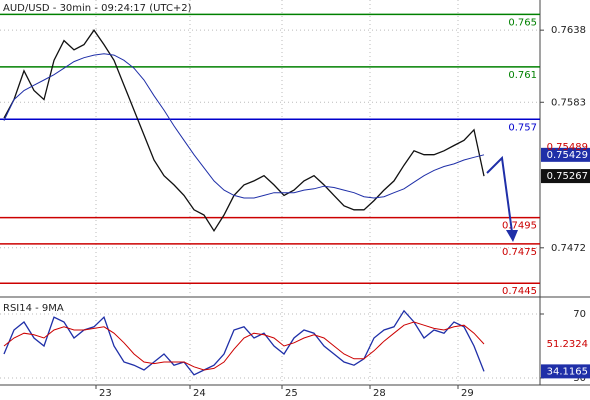 The image size is (590, 400). What do you see at coordinates (522, 127) in the screenshot?
I see `level-label: 0.757` at bounding box center [522, 127].